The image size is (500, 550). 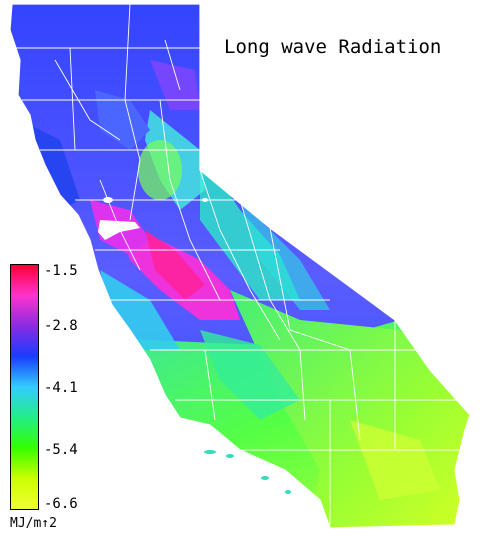 What do you see at coordinates (61, 271) in the screenshot?
I see `colorbar-tick: -1.5` at bounding box center [61, 271].